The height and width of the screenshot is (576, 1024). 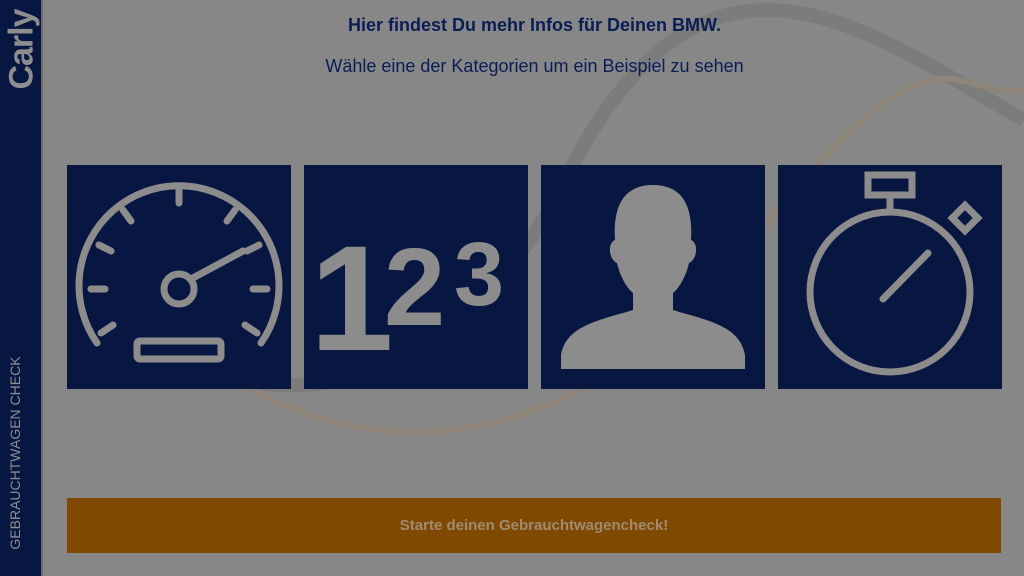 What do you see at coordinates (15, 453) in the screenshot?
I see `sidebar-label: GEBRAUCHTWAGEN CHECK` at bounding box center [15, 453].